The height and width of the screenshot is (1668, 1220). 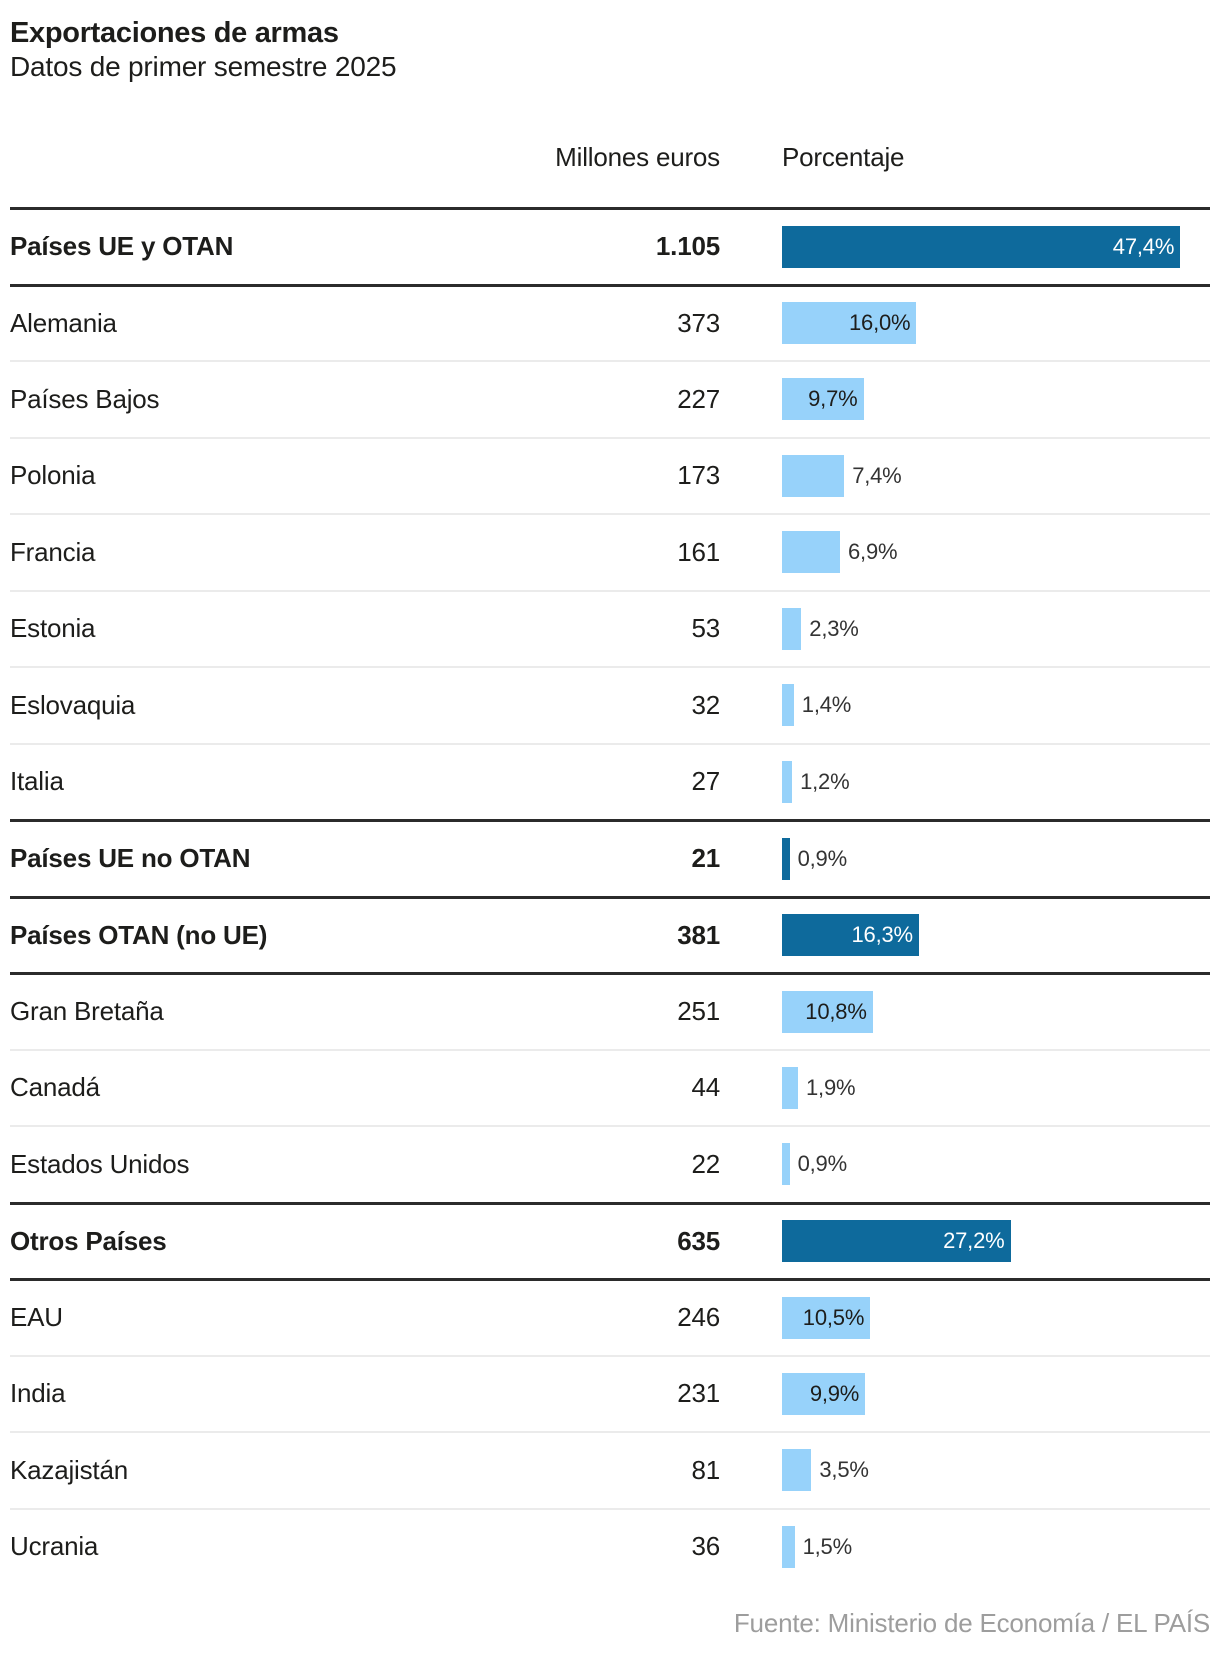 I want to click on table-row: Gran Bretaña 251 10,8%, so click(x=610, y=1010).